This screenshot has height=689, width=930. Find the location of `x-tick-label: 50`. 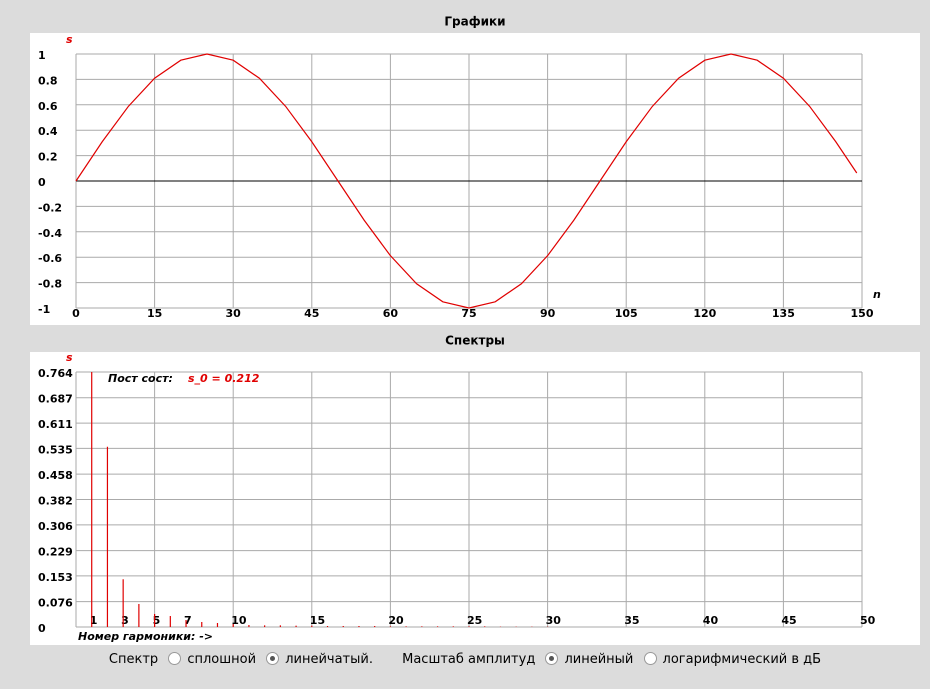

x-tick-label: 50 is located at coordinates (868, 620).